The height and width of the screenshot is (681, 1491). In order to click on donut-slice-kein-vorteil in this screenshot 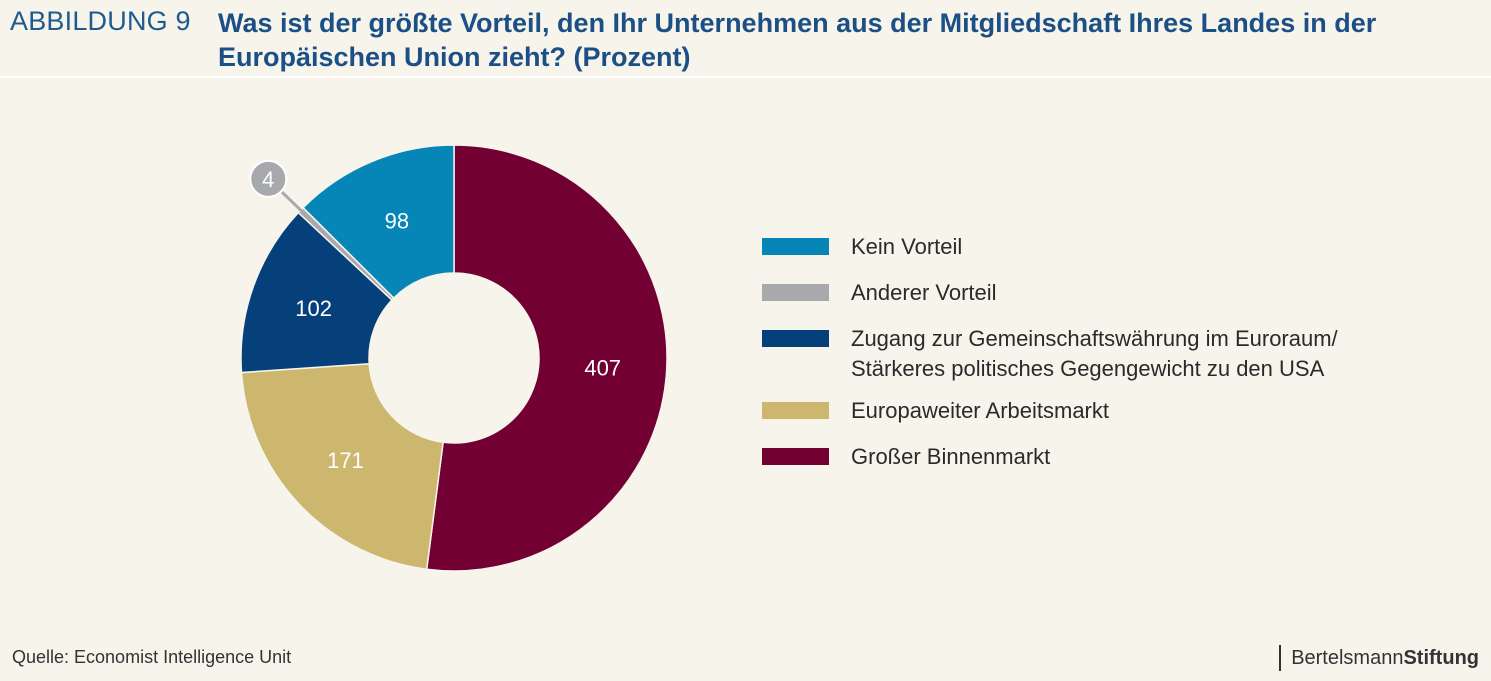, I will do `click(378, 222)`.